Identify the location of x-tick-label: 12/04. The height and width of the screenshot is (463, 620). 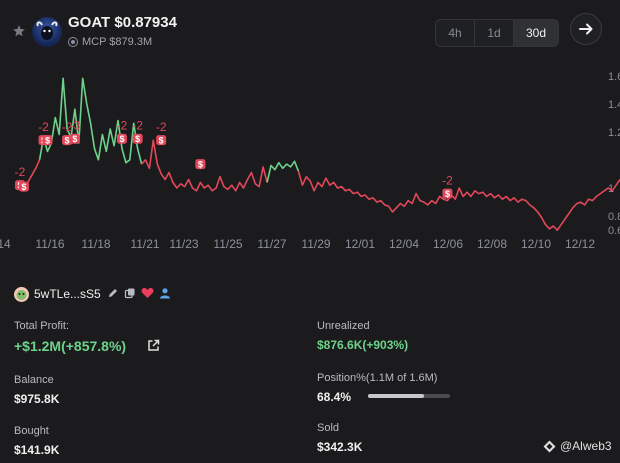
(404, 244).